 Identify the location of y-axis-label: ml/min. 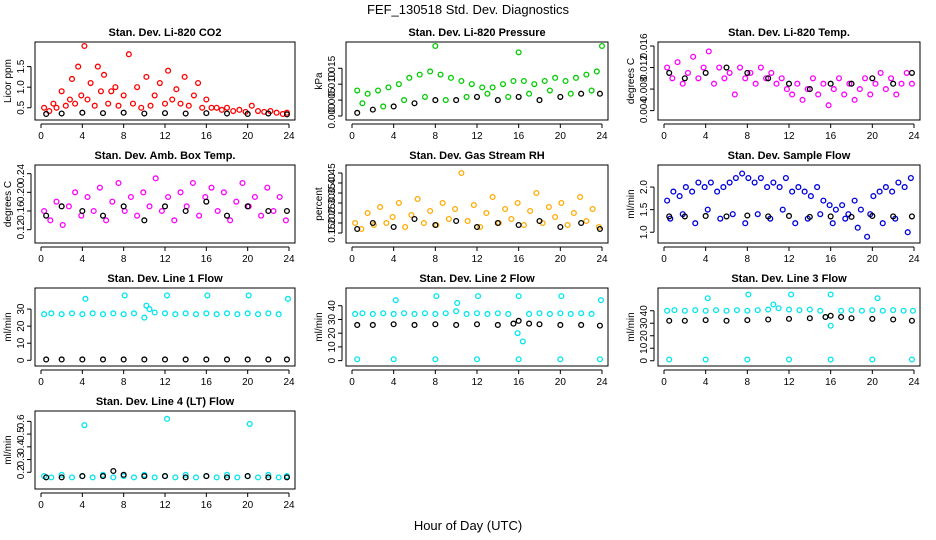
(631, 203).